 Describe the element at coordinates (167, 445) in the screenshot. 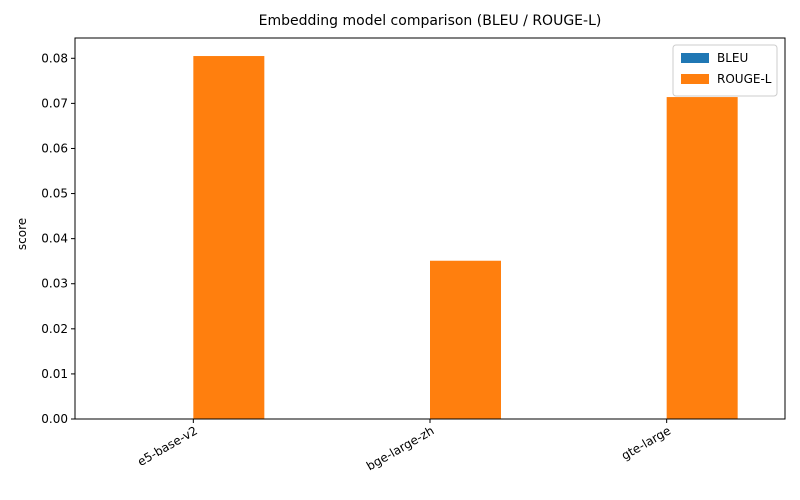

I see `x-tick-label: e5-base-v2` at that location.